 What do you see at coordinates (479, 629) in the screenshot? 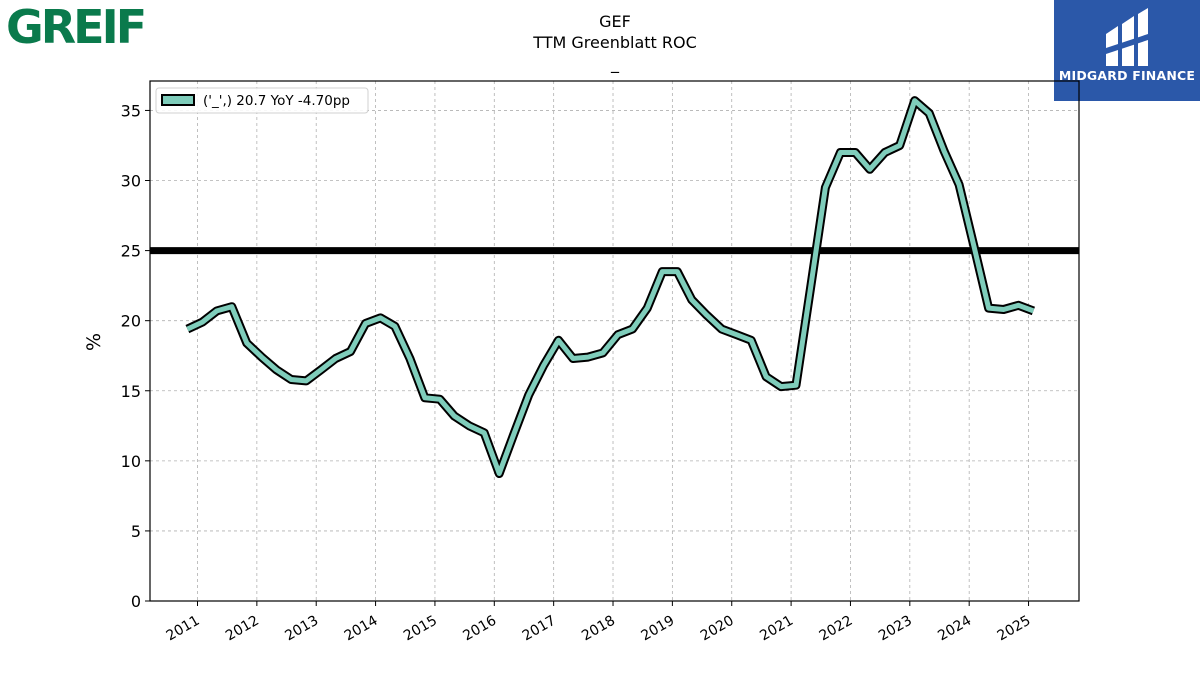
I see `x-tick-label: 2016` at bounding box center [479, 629].